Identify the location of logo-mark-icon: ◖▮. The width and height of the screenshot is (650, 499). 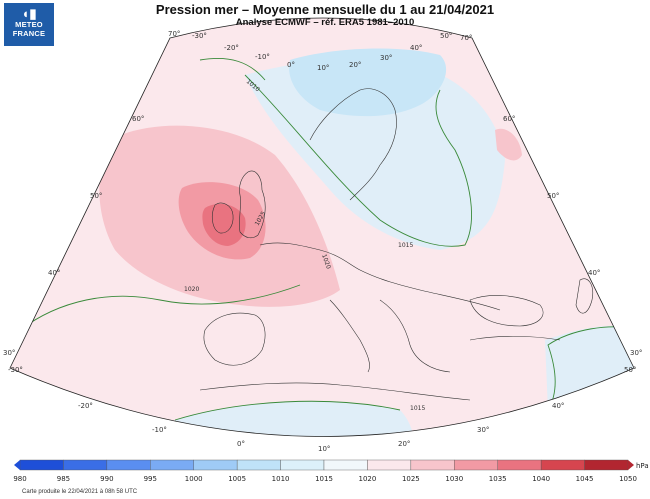
(29, 13).